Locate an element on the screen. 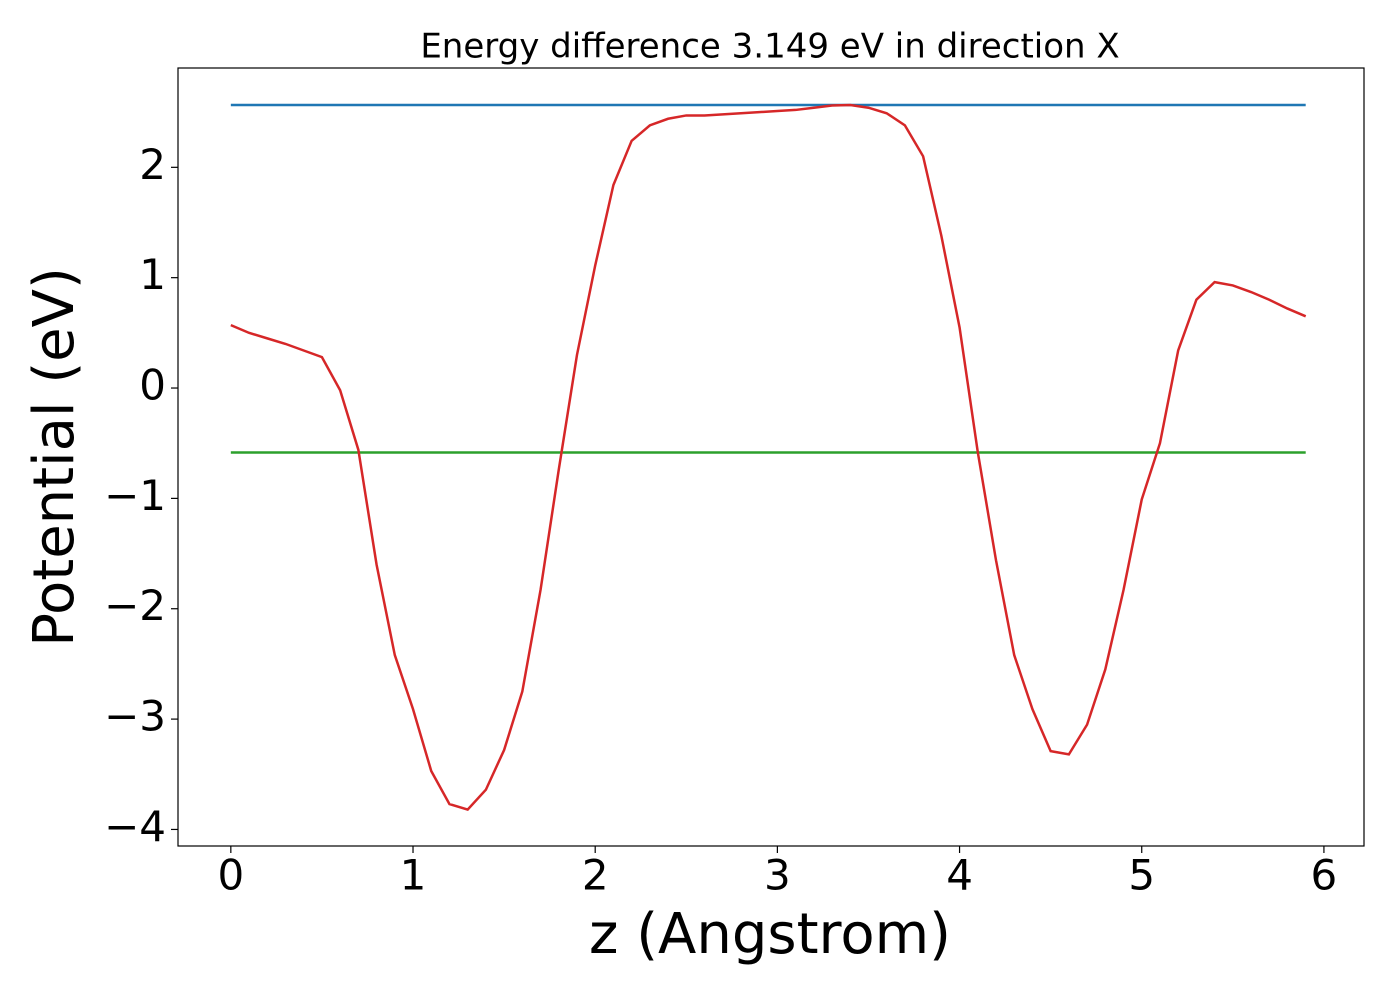 This screenshot has height=1000, width=1400. x-tick-label: 3 is located at coordinates (777, 875).